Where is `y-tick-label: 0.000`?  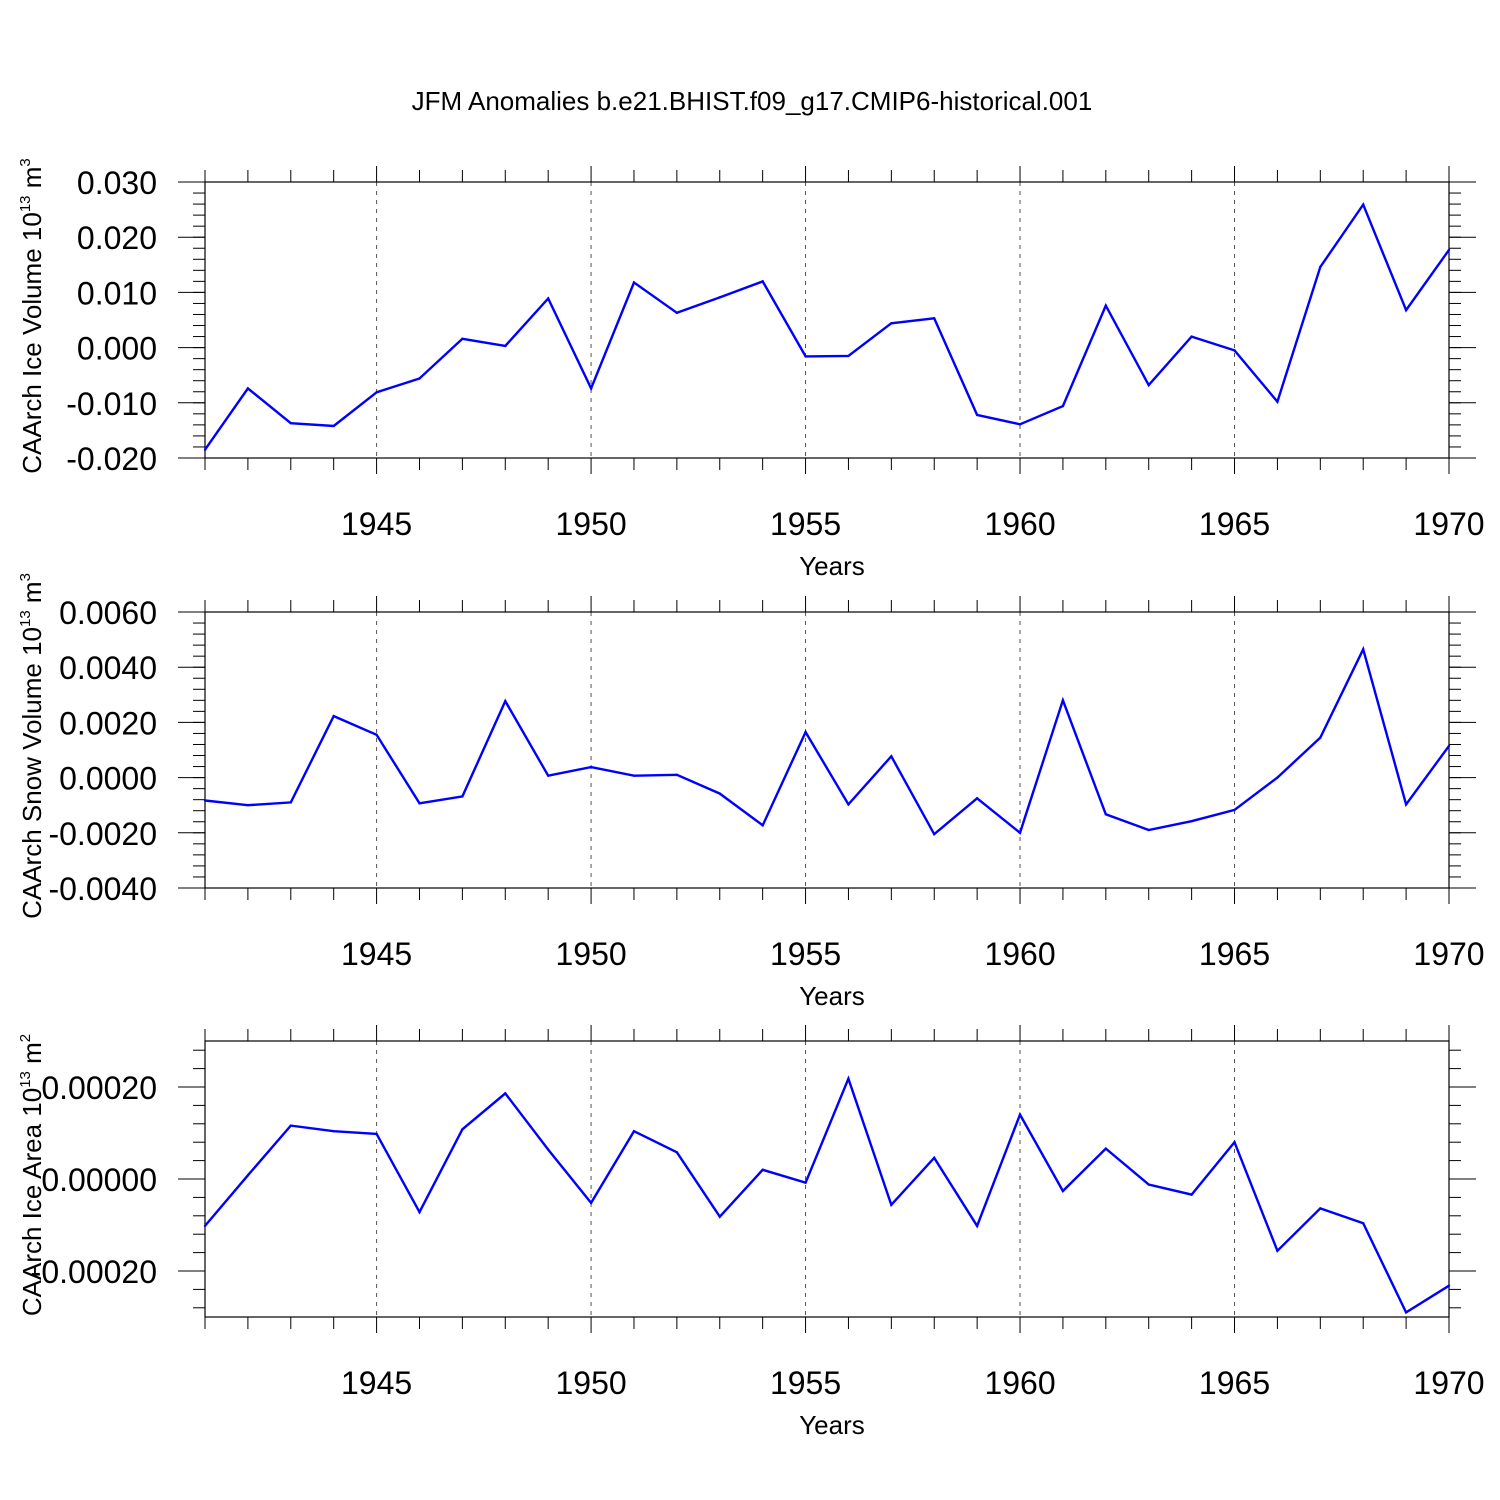 y-tick-label: 0.000 is located at coordinates (117, 349).